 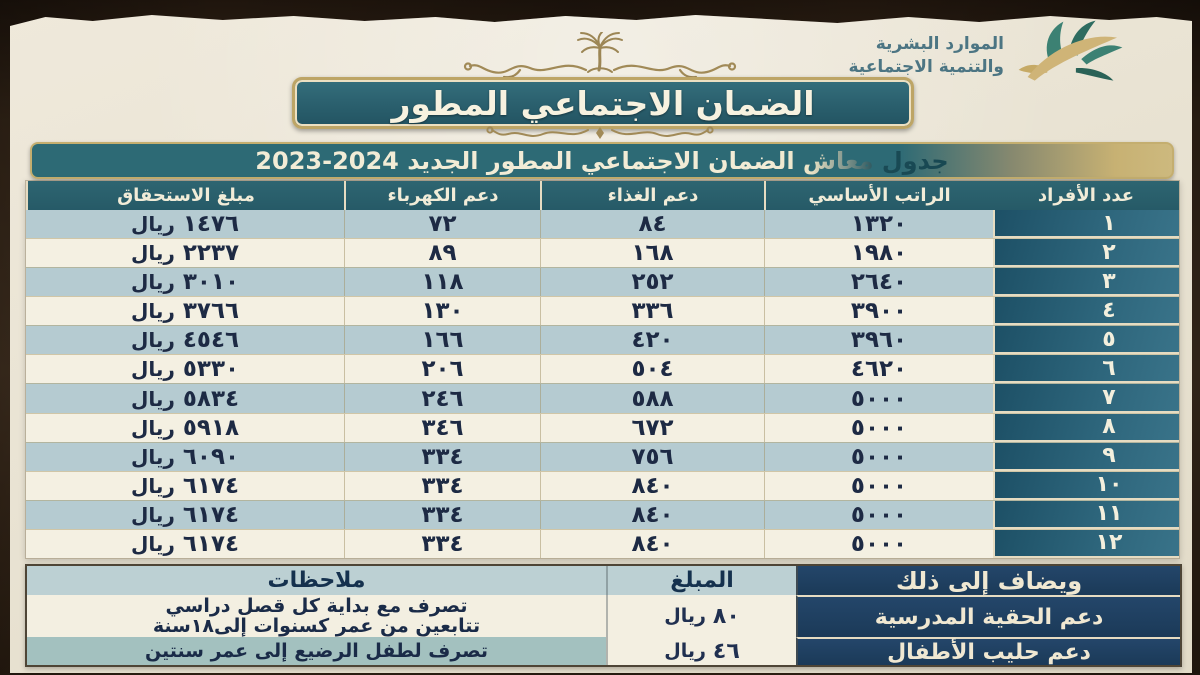 What do you see at coordinates (316, 651) in the screenshot?
I see `note-line-1: تصرف لطفل الرضيع إلى عمر سنتين` at bounding box center [316, 651].